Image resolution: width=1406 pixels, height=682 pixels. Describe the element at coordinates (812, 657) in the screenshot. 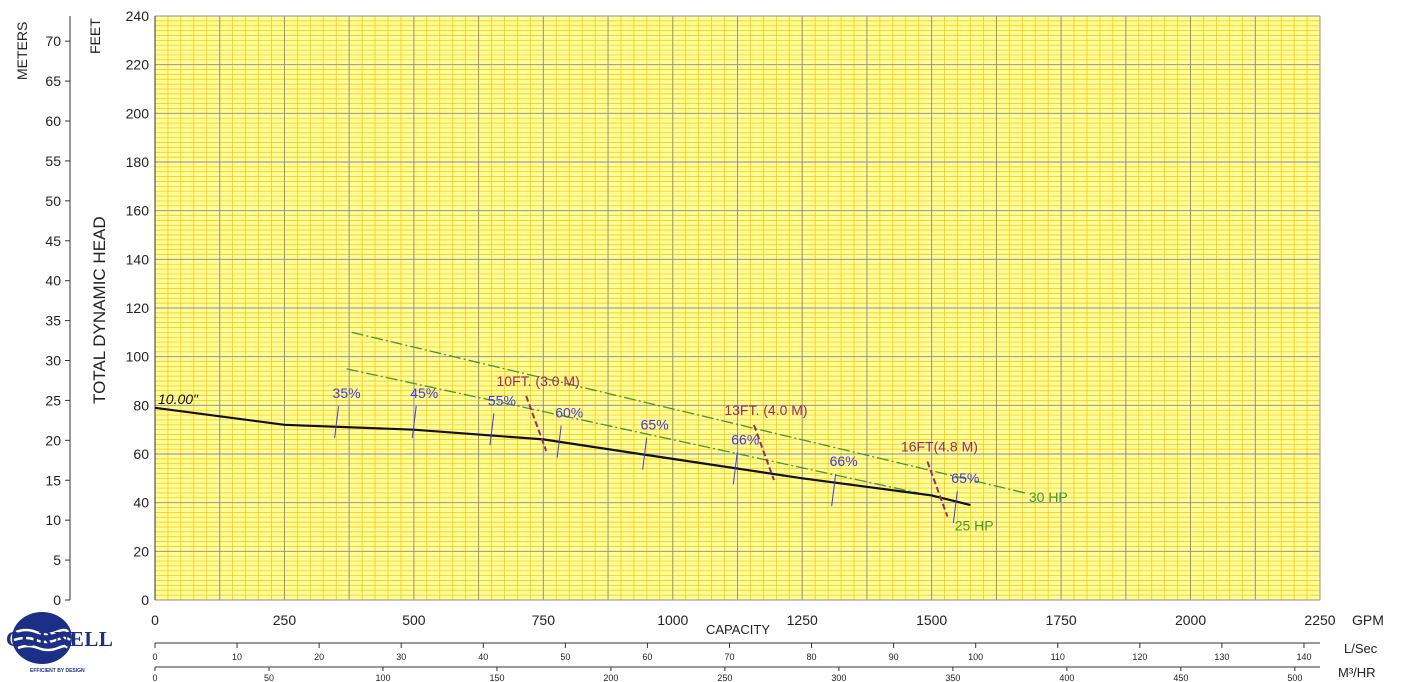

I see `lsec-tick-label: 80` at that location.